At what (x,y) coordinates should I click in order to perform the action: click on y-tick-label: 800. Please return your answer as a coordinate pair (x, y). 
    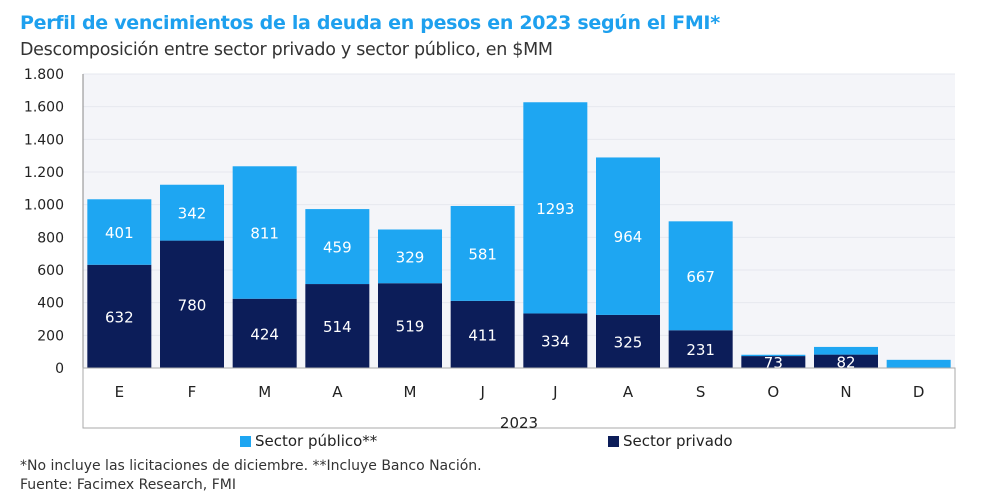
    Looking at the image, I should click on (50, 238).